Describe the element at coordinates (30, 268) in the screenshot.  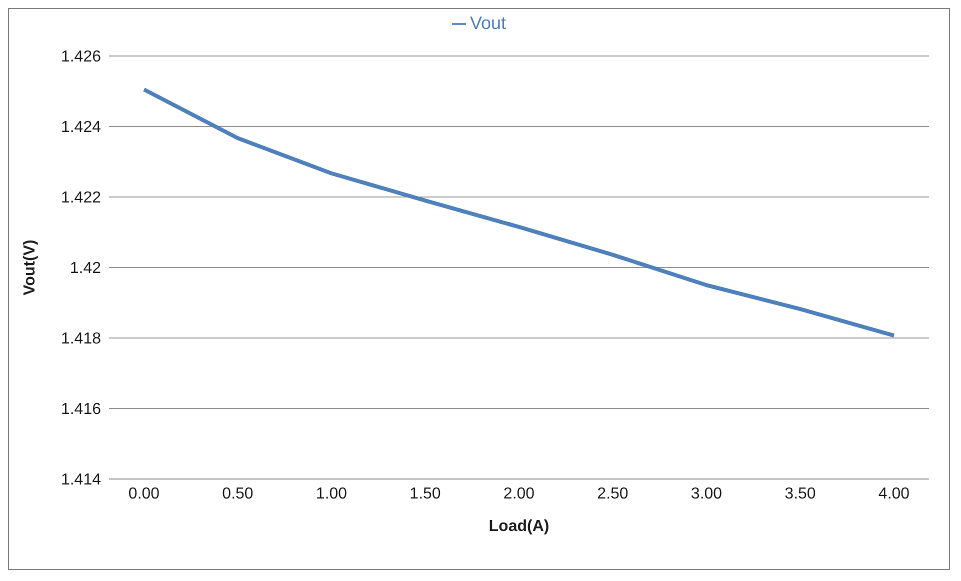
I see `y-axis-title: Vout(V)` at that location.